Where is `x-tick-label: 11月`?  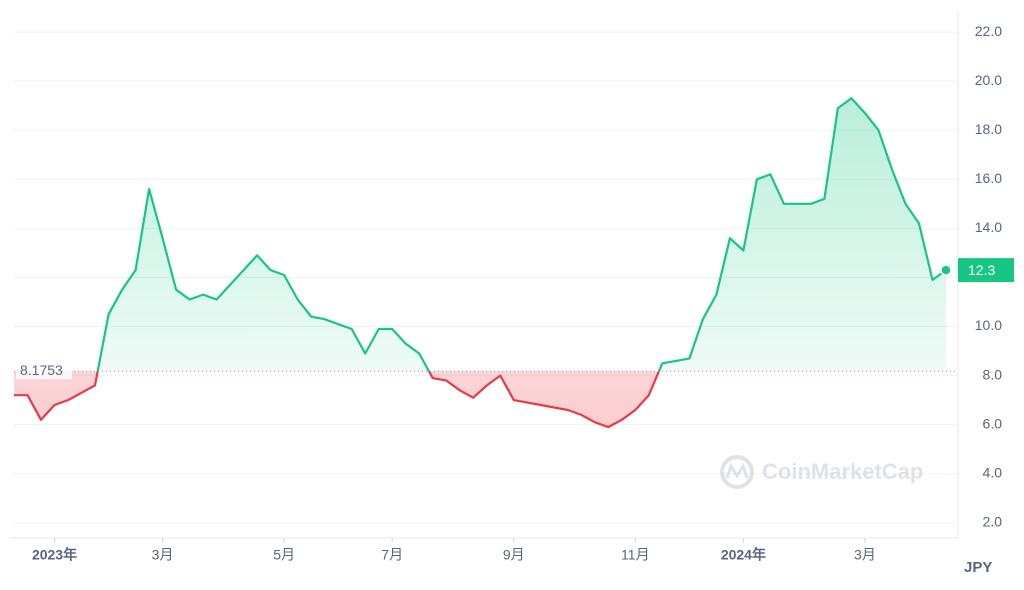 x-tick-label: 11月 is located at coordinates (635, 555).